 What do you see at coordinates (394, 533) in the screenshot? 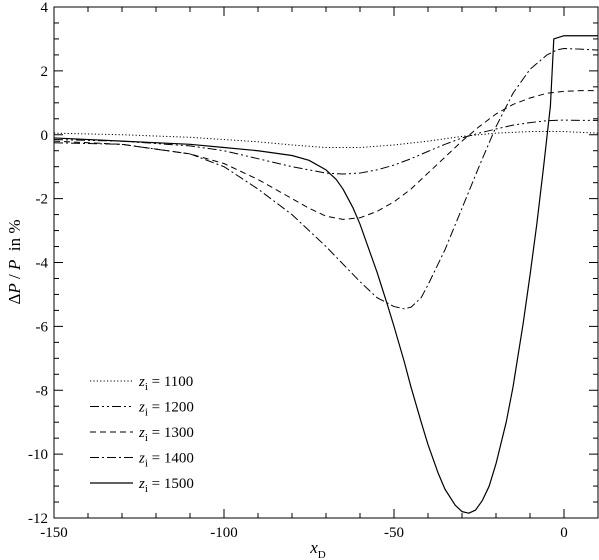
I see `x-tick-label: -50` at bounding box center [394, 533].